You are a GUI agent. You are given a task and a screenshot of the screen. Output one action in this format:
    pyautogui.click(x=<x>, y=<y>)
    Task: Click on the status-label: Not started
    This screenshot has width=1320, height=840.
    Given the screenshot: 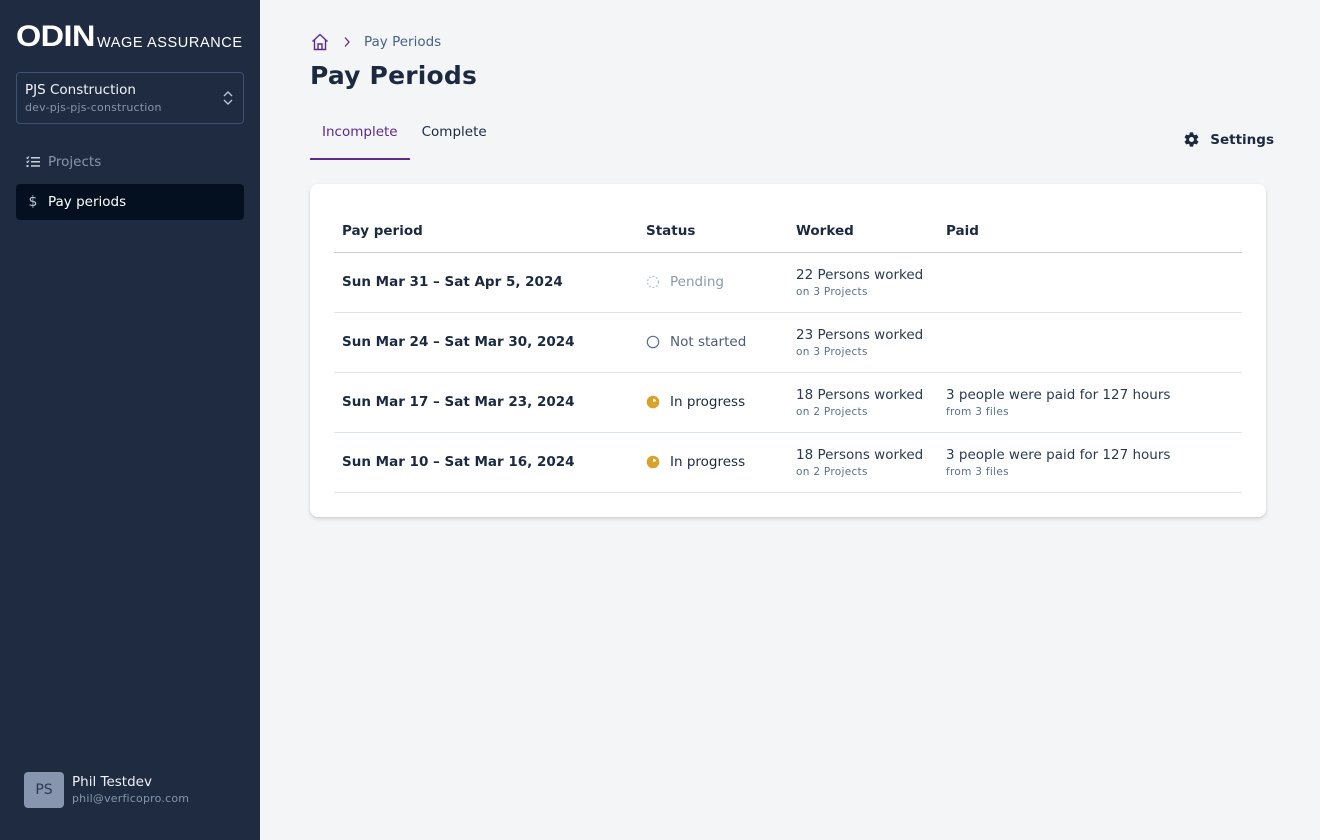 What is the action you would take?
    pyautogui.click(x=708, y=342)
    